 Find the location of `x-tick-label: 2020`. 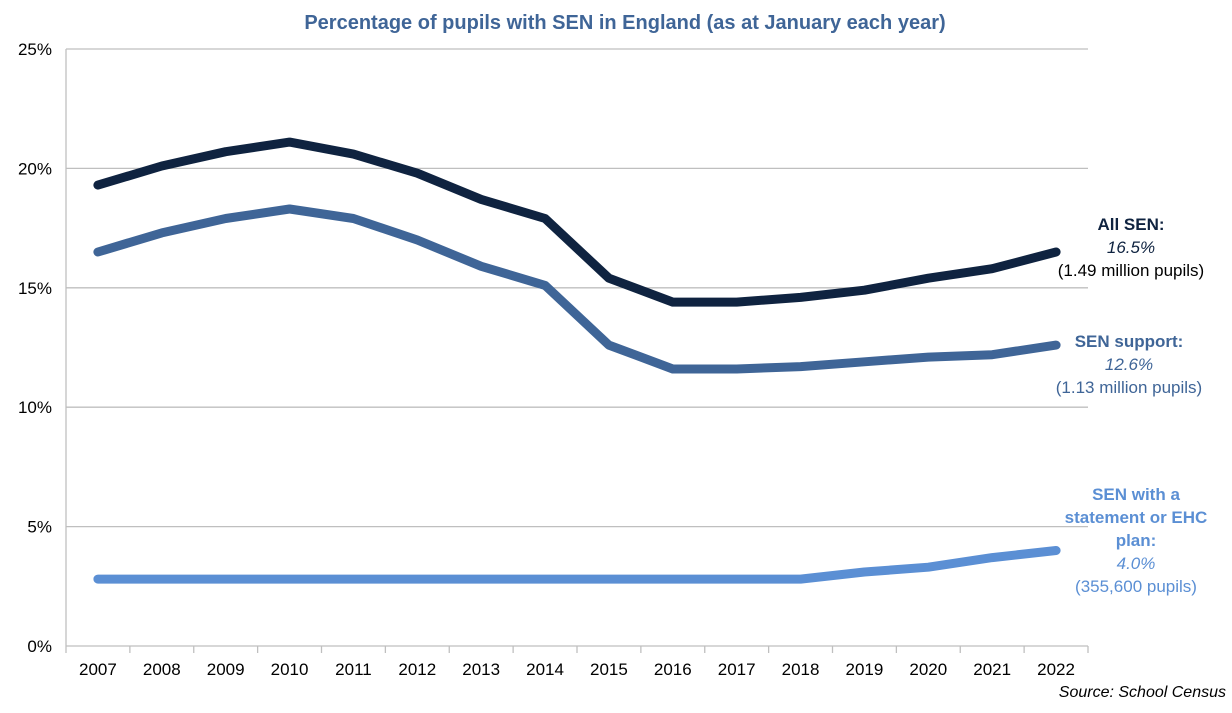

x-tick-label: 2020 is located at coordinates (928, 669).